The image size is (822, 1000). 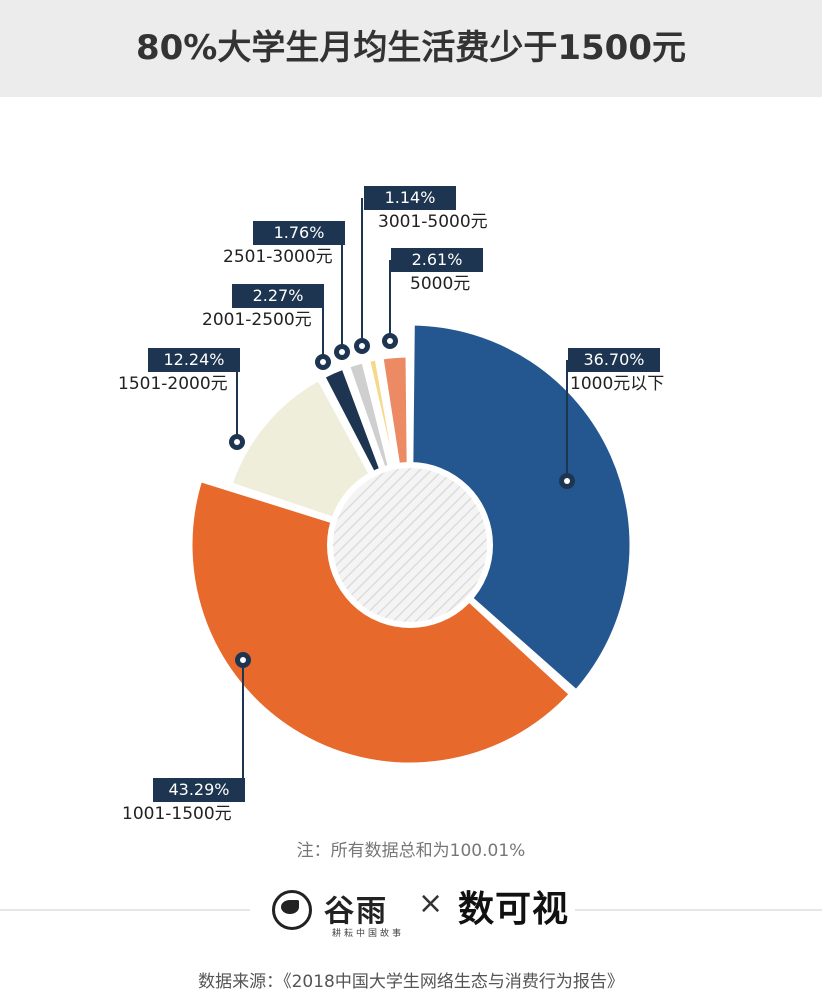 I want to click on category-label-7: 5000元, so click(x=440, y=284).